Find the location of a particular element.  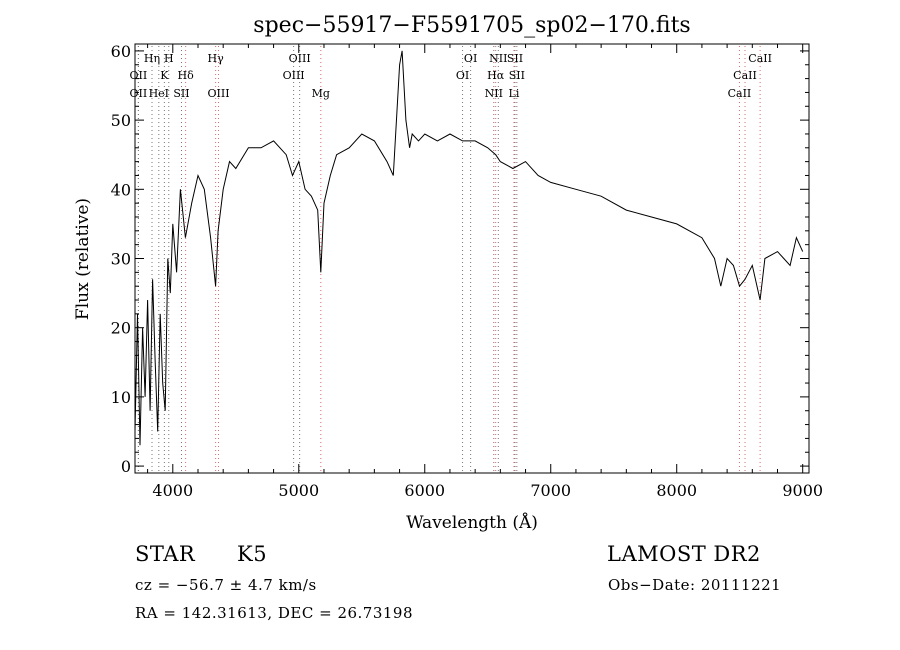

x-axis-label: Wavelength (Å) is located at coordinates (472, 522).